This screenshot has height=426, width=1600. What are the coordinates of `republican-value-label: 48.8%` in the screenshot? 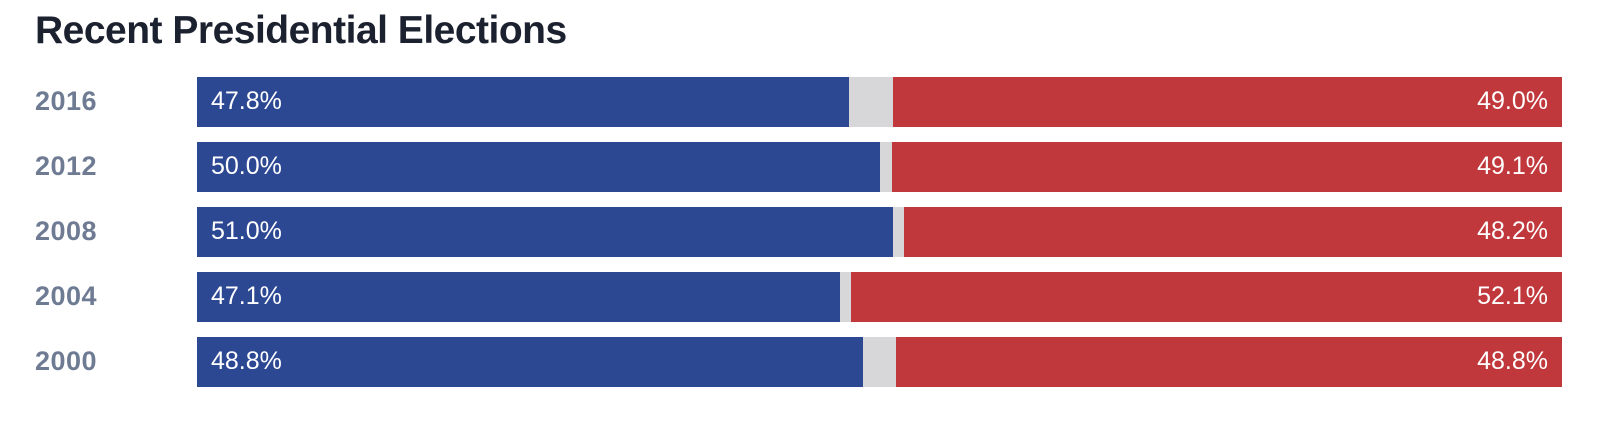 It's located at (1512, 361).